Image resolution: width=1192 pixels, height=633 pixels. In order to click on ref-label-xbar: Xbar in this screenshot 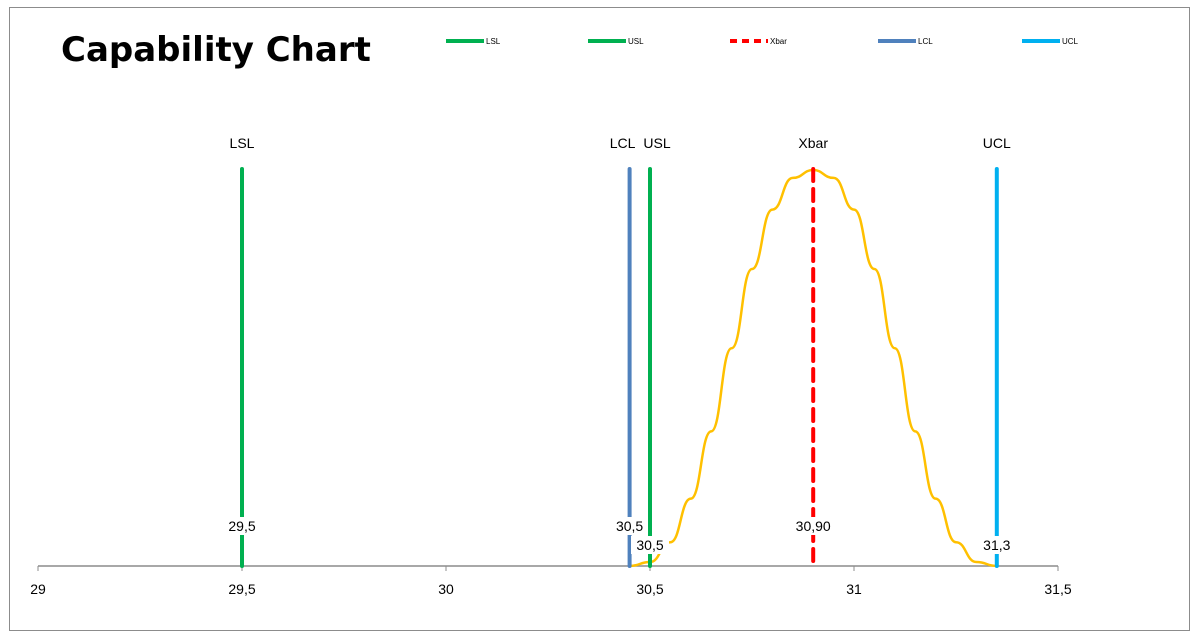, I will do `click(813, 143)`.